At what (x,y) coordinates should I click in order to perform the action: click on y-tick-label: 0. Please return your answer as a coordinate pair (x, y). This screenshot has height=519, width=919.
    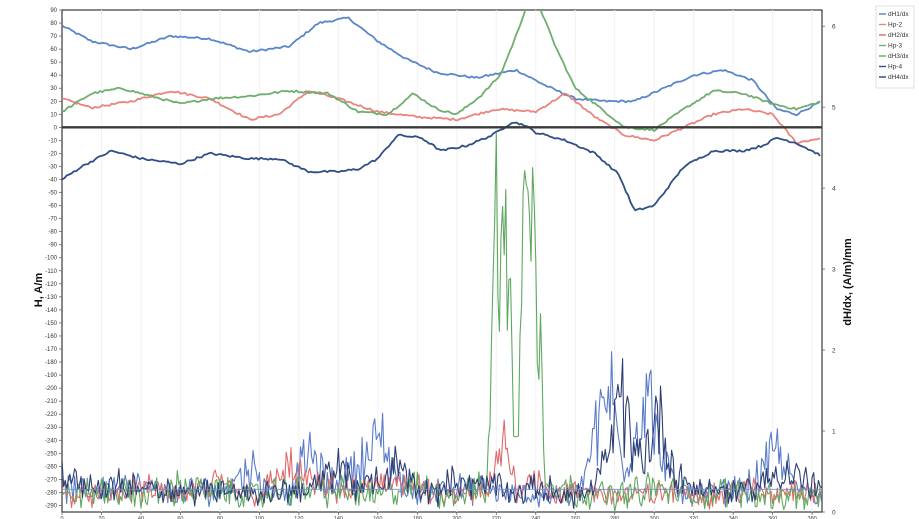
    Looking at the image, I should click on (56, 128).